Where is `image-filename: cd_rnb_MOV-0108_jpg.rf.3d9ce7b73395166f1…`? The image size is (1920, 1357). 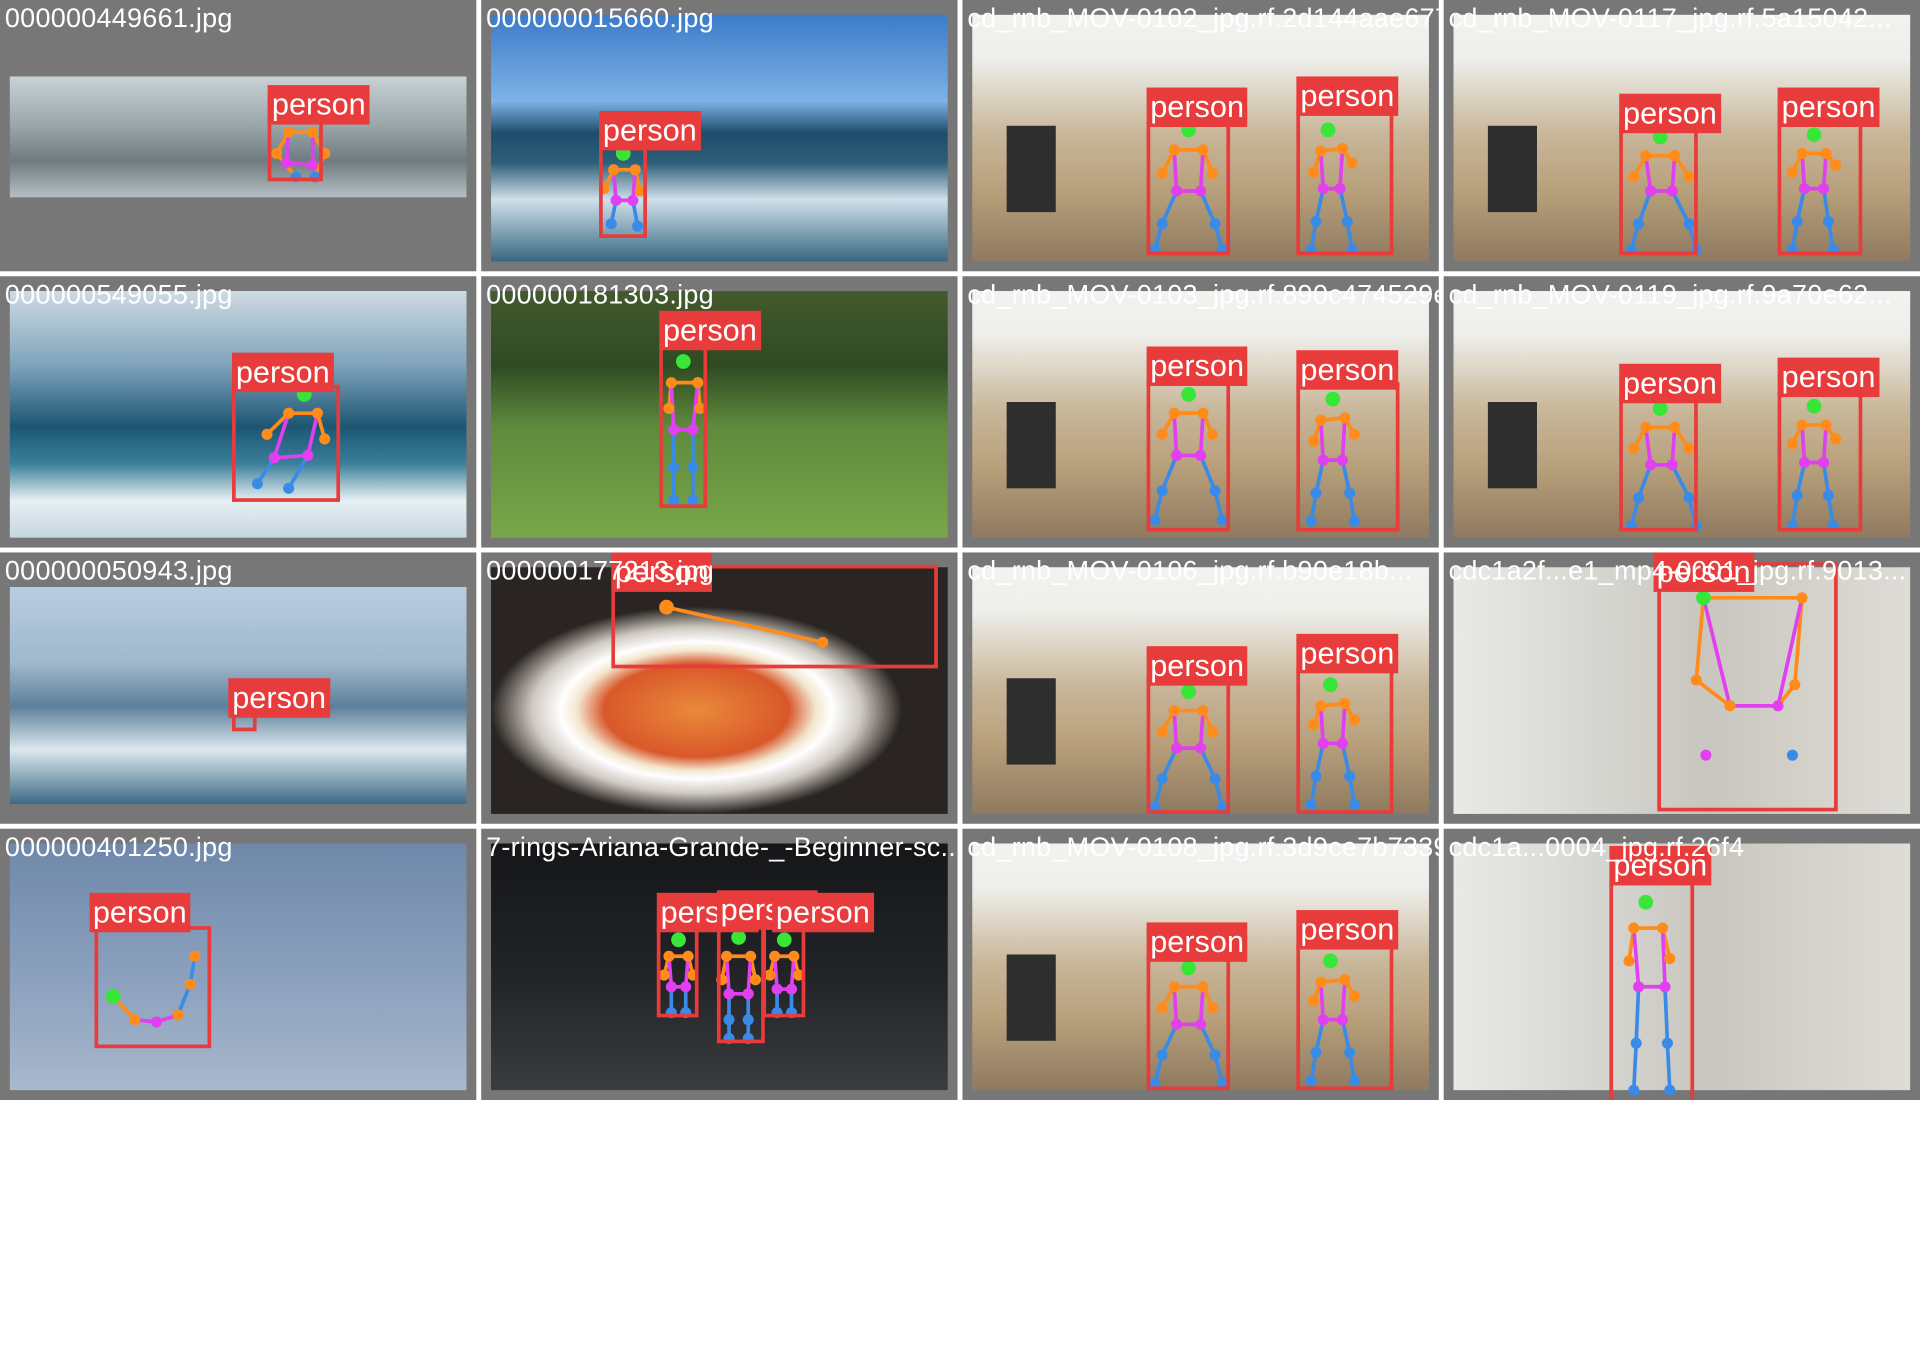 image-filename: cd_rnb_MOV-0108_jpg.rf.3d9ce7b73395166f1… is located at coordinates (1202, 846).